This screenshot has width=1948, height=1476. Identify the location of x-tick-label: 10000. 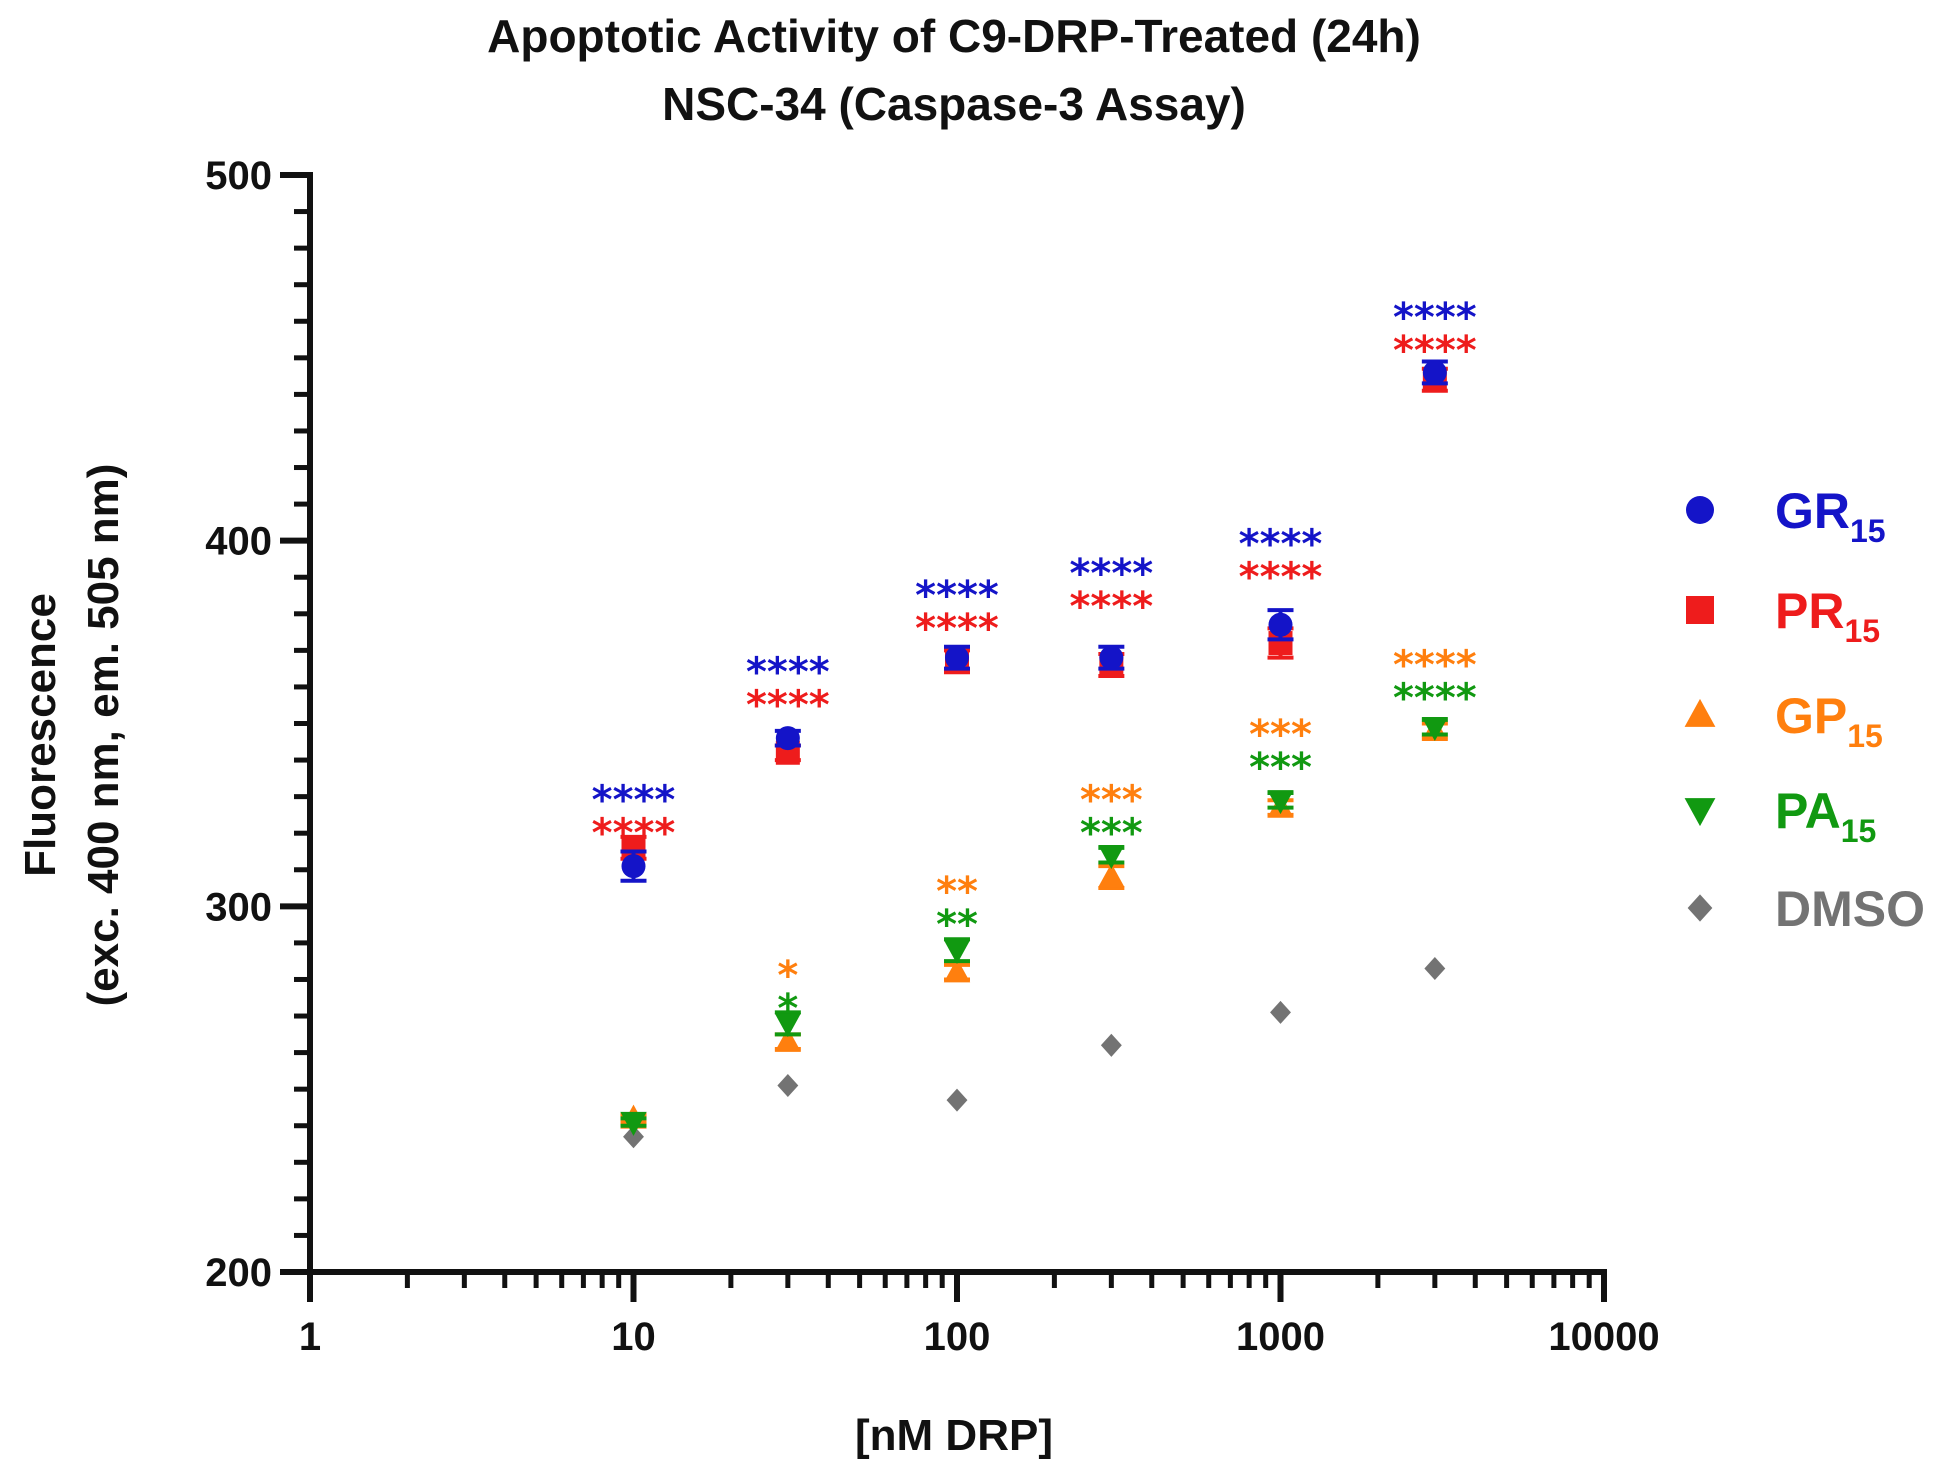
(1603, 1337).